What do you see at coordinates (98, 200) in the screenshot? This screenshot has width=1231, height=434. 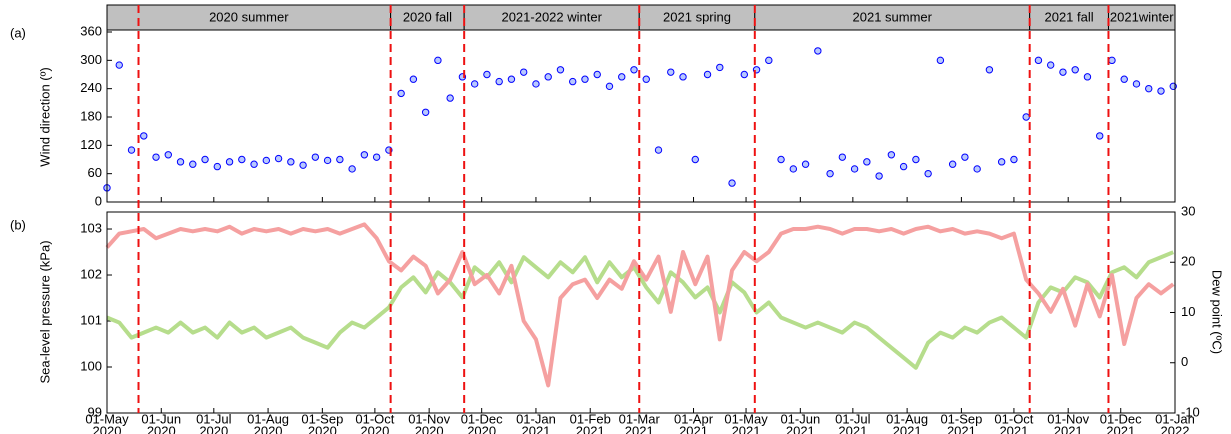 I see `y-tick-label: 0` at bounding box center [98, 200].